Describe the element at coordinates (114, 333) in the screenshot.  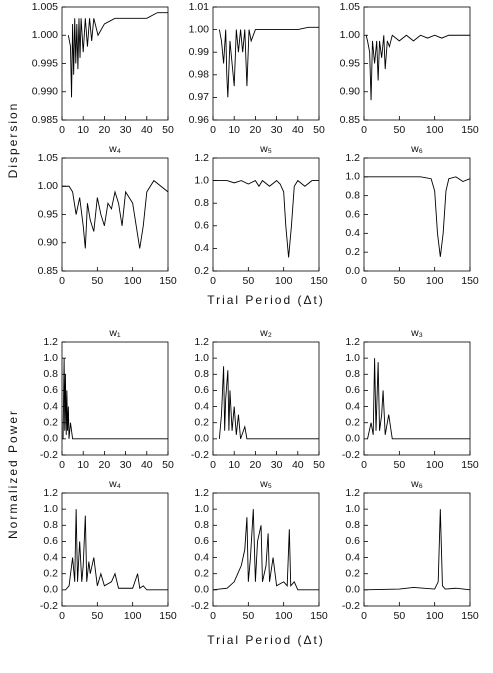
I see `panel-title: w₁` at that location.